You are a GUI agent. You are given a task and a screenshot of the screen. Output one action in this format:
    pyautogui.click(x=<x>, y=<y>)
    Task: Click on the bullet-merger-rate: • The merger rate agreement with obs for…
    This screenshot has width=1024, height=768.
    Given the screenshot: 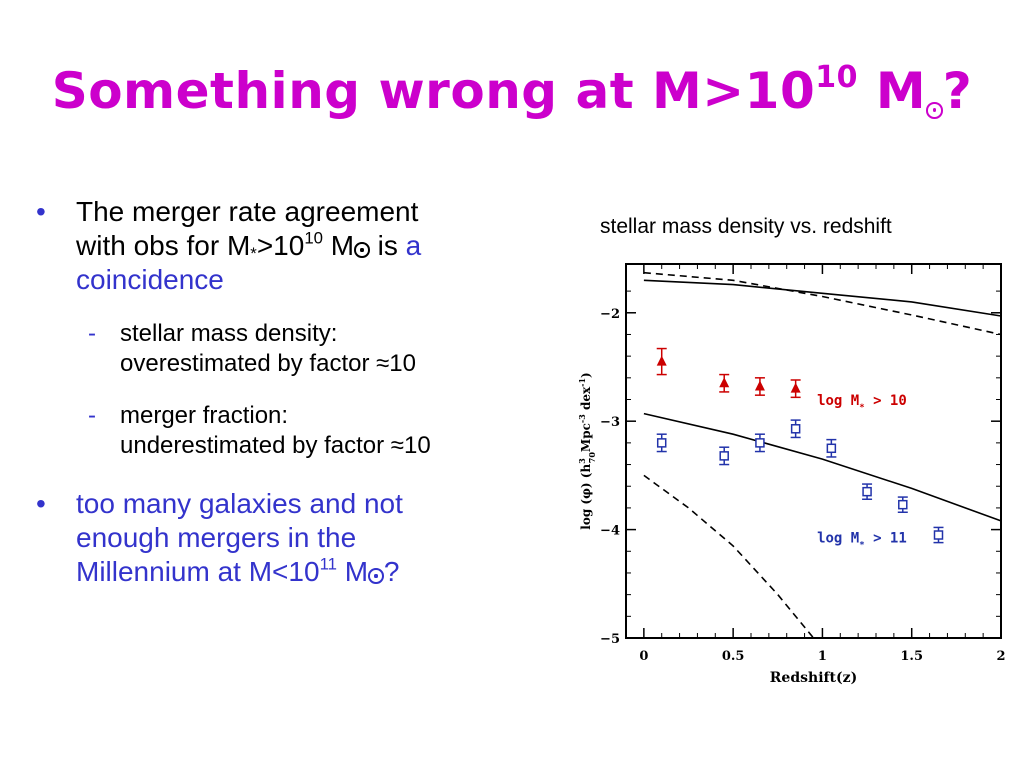 What is the action you would take?
    pyautogui.click(x=295, y=246)
    